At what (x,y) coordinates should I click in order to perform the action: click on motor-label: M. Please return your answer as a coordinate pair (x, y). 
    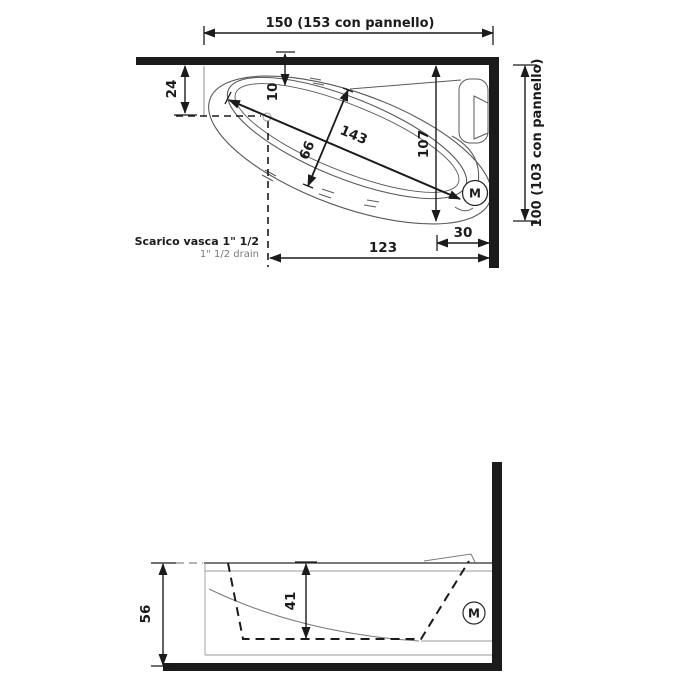
    Looking at the image, I should click on (475, 194).